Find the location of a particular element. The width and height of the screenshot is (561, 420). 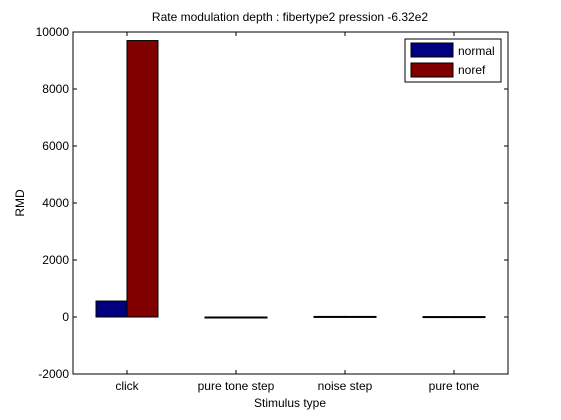

y-tick-label: 2000 is located at coordinates (55, 260).